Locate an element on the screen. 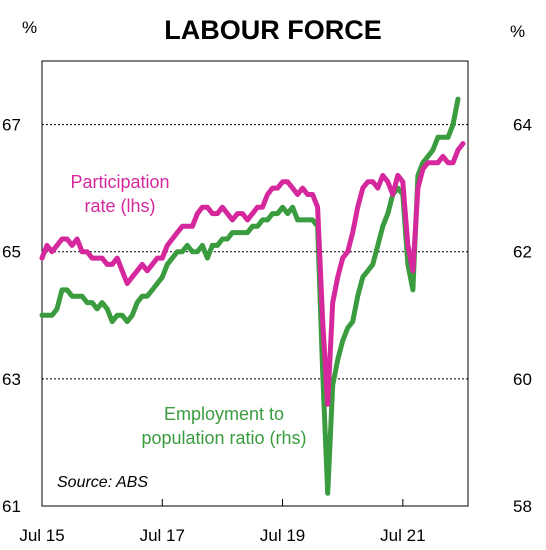 The image size is (546, 550). x-tick-label: Jul 21 is located at coordinates (402, 535).